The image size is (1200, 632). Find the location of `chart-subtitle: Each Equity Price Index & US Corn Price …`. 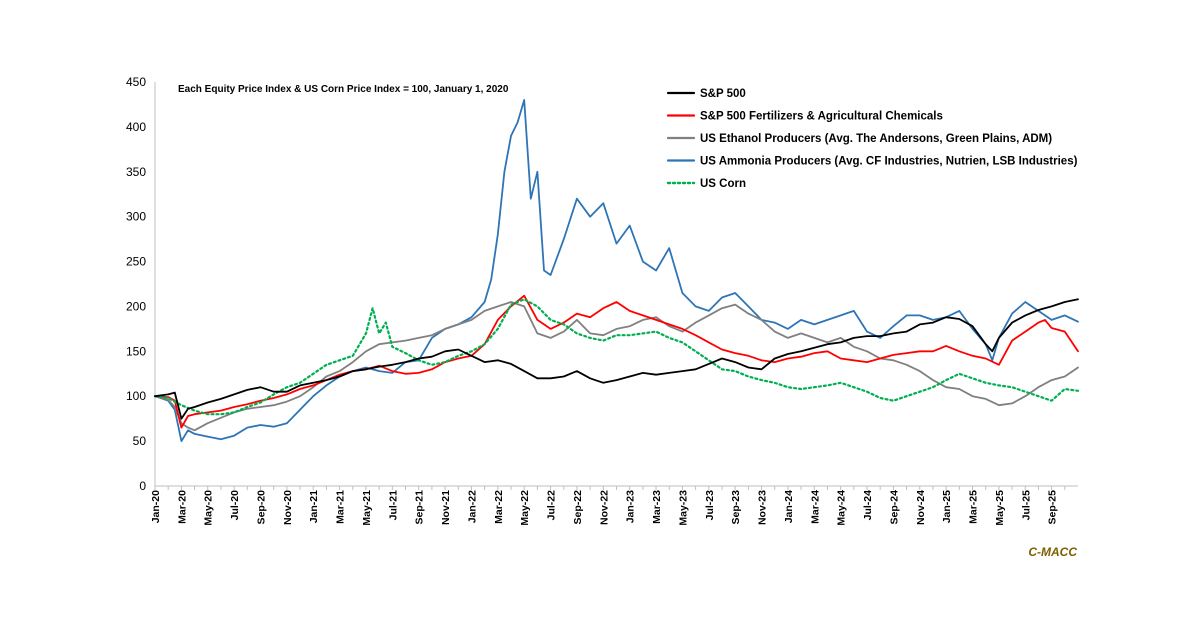

chart-subtitle: Each Equity Price Index & US Corn Price … is located at coordinates (343, 89).